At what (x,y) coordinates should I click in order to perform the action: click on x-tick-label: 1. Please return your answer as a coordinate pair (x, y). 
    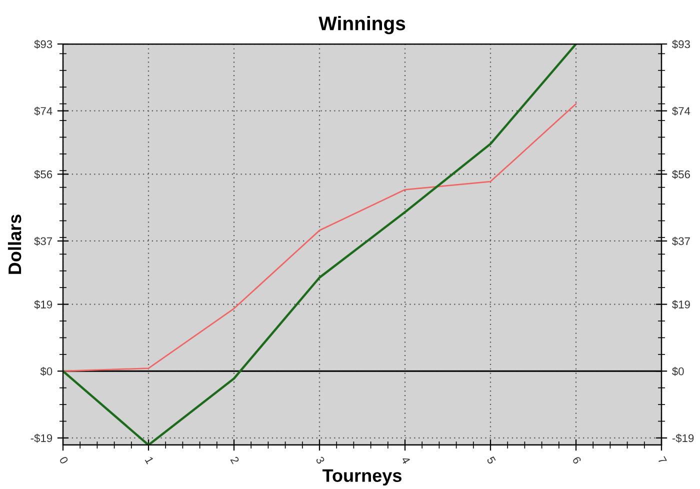
    Looking at the image, I should click on (149, 460).